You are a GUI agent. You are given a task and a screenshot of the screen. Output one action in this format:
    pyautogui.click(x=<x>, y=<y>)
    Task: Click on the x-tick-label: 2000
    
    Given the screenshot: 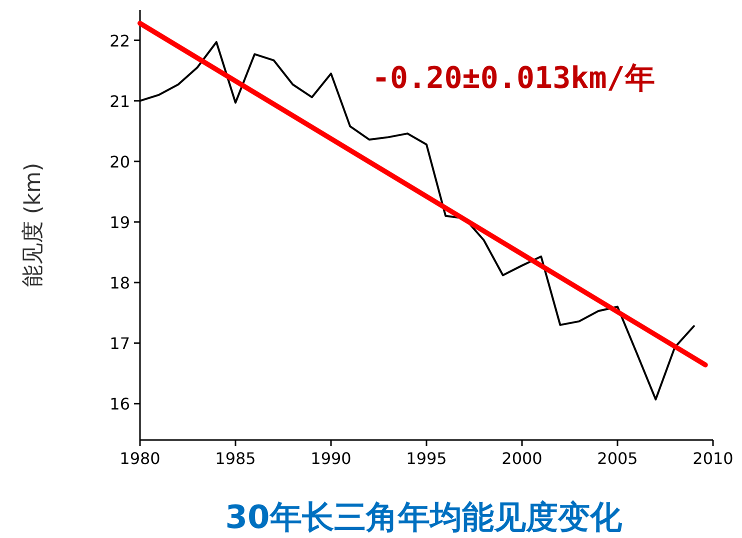 What is the action you would take?
    pyautogui.click(x=522, y=458)
    